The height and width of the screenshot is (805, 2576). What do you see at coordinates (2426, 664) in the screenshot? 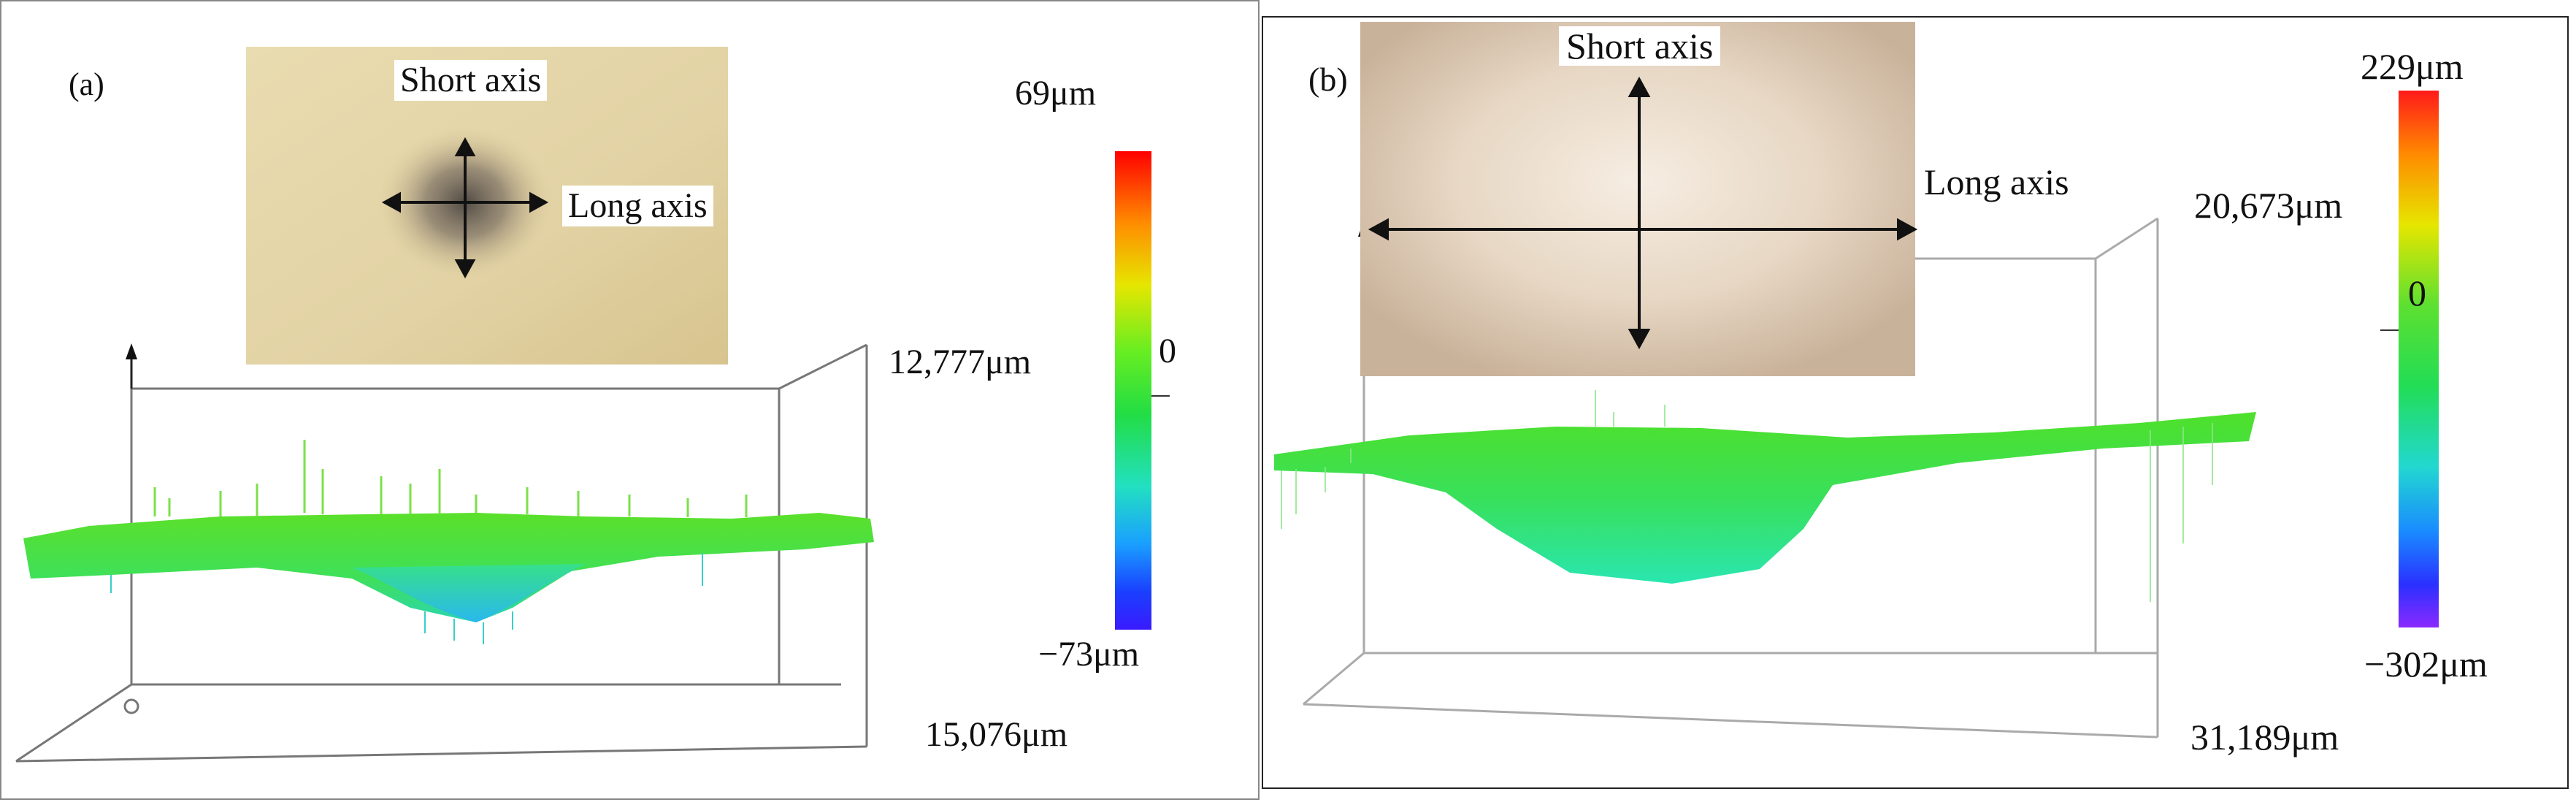
I see `scale-min-label-b: −302μm` at bounding box center [2426, 664].